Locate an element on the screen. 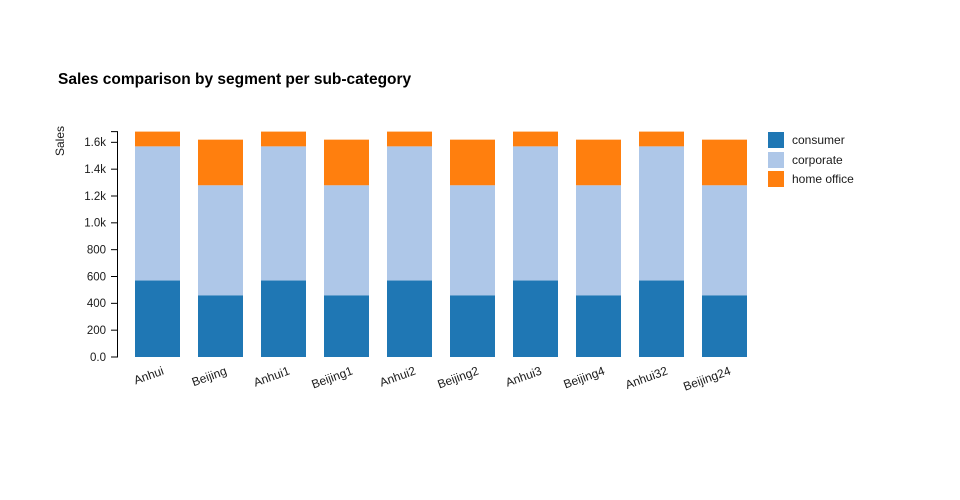 The height and width of the screenshot is (500, 960). legend: consumer corporate home office is located at coordinates (811, 161).